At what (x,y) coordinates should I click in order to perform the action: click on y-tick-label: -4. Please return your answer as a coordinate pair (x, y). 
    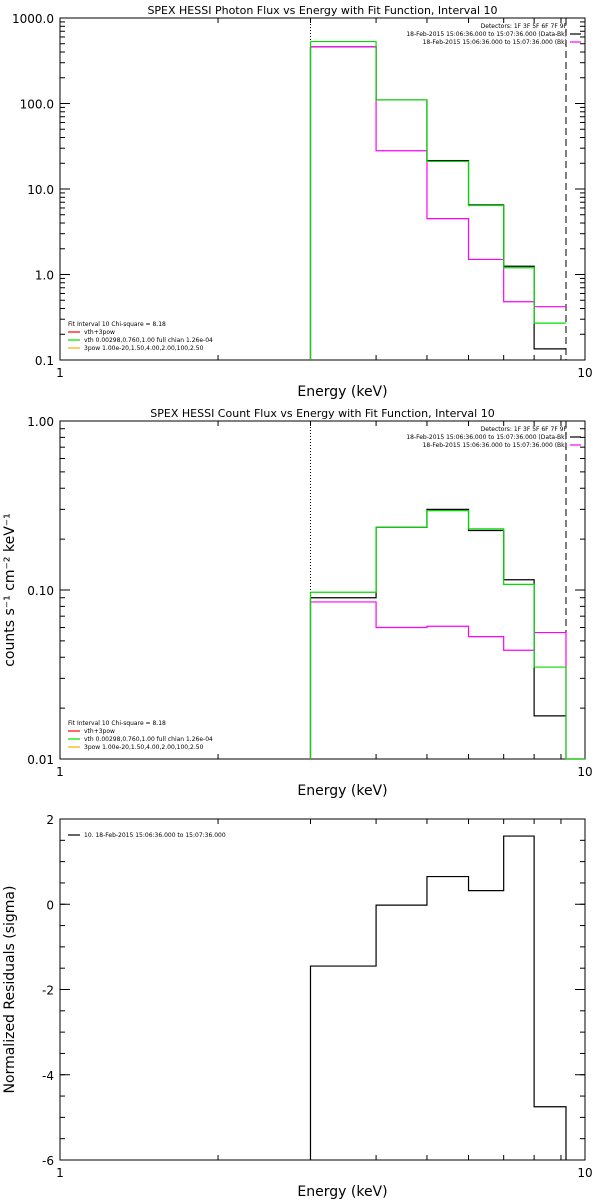
    Looking at the image, I should click on (48, 1076).